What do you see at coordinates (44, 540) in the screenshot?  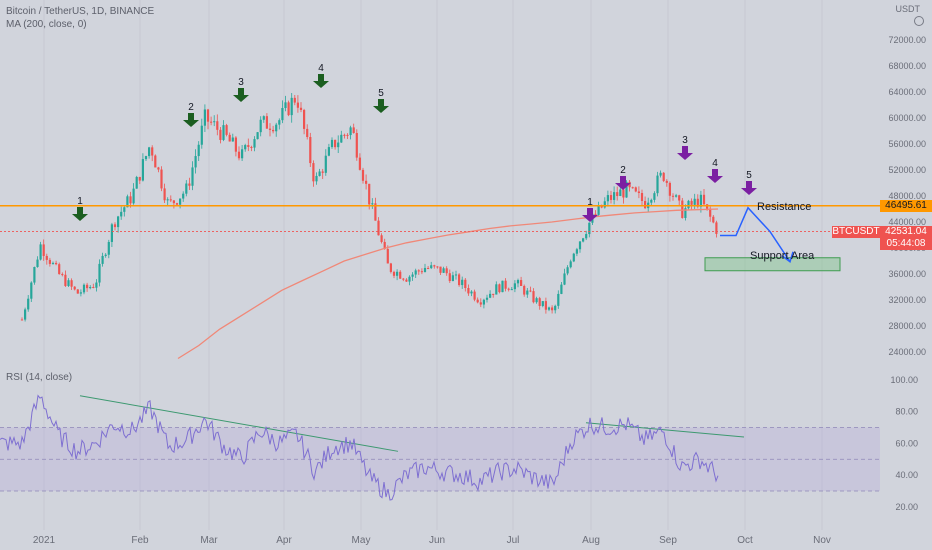 I see `time-tick: 2021` at bounding box center [44, 540].